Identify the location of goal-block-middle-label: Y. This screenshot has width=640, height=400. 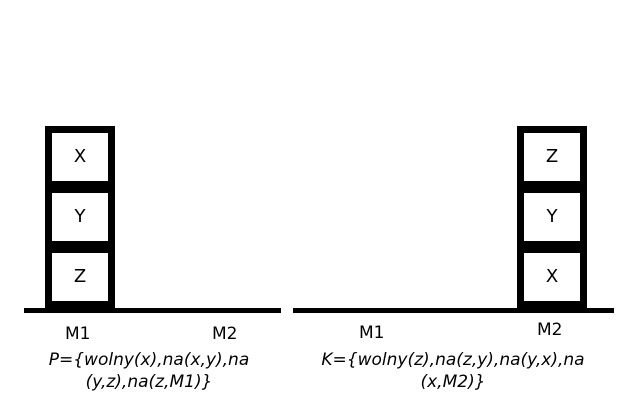
(552, 216).